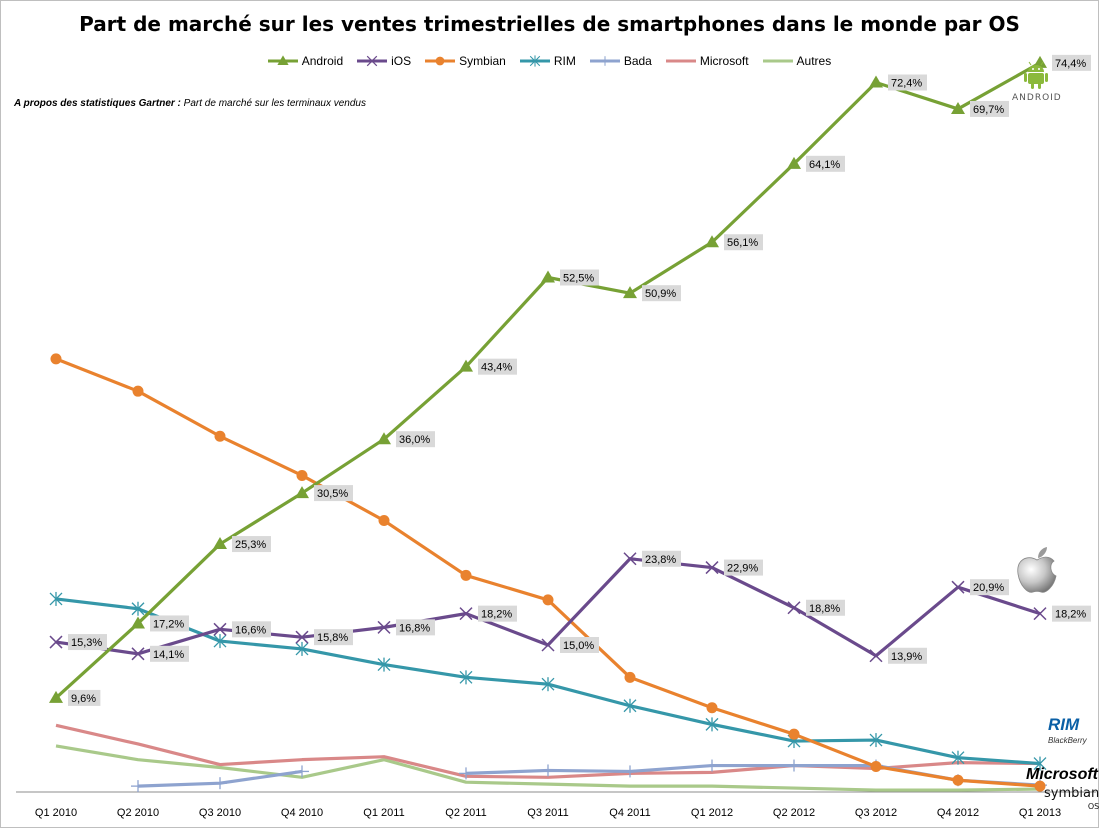  I want to click on series-autres-line, so click(548, 768).